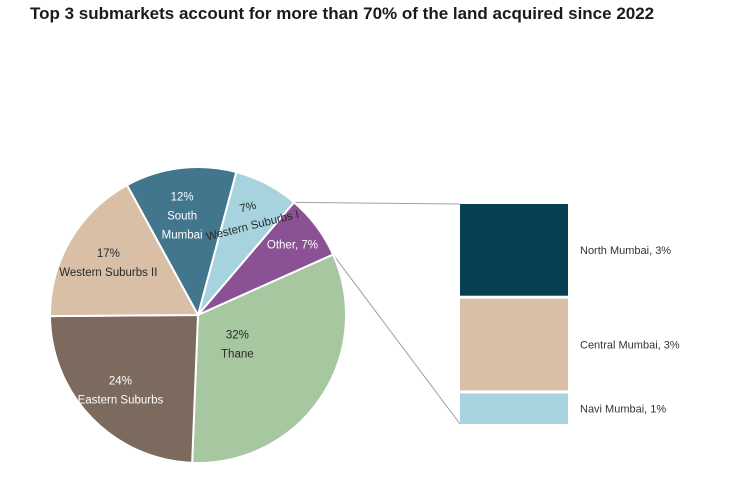 The height and width of the screenshot is (486, 744). I want to click on breakdown-label-north-mumbai: North Mumbai, 3%, so click(625, 251).